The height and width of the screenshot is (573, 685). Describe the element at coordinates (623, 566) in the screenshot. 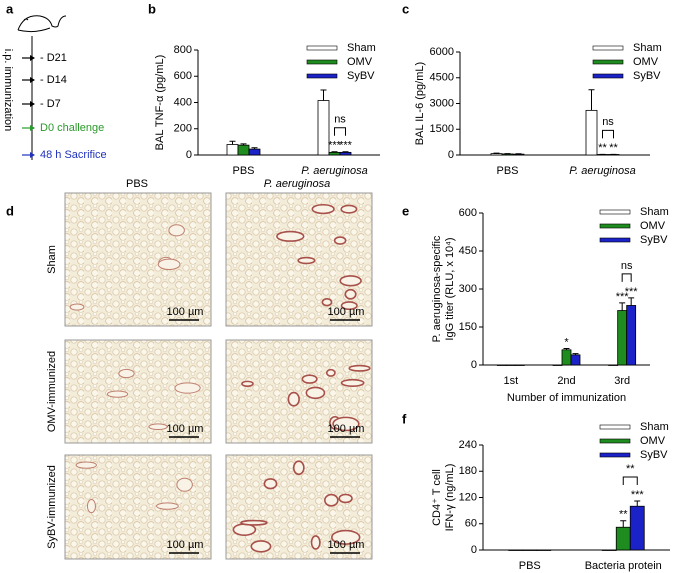

I see `x-tick-label: Bacteria protein` at that location.